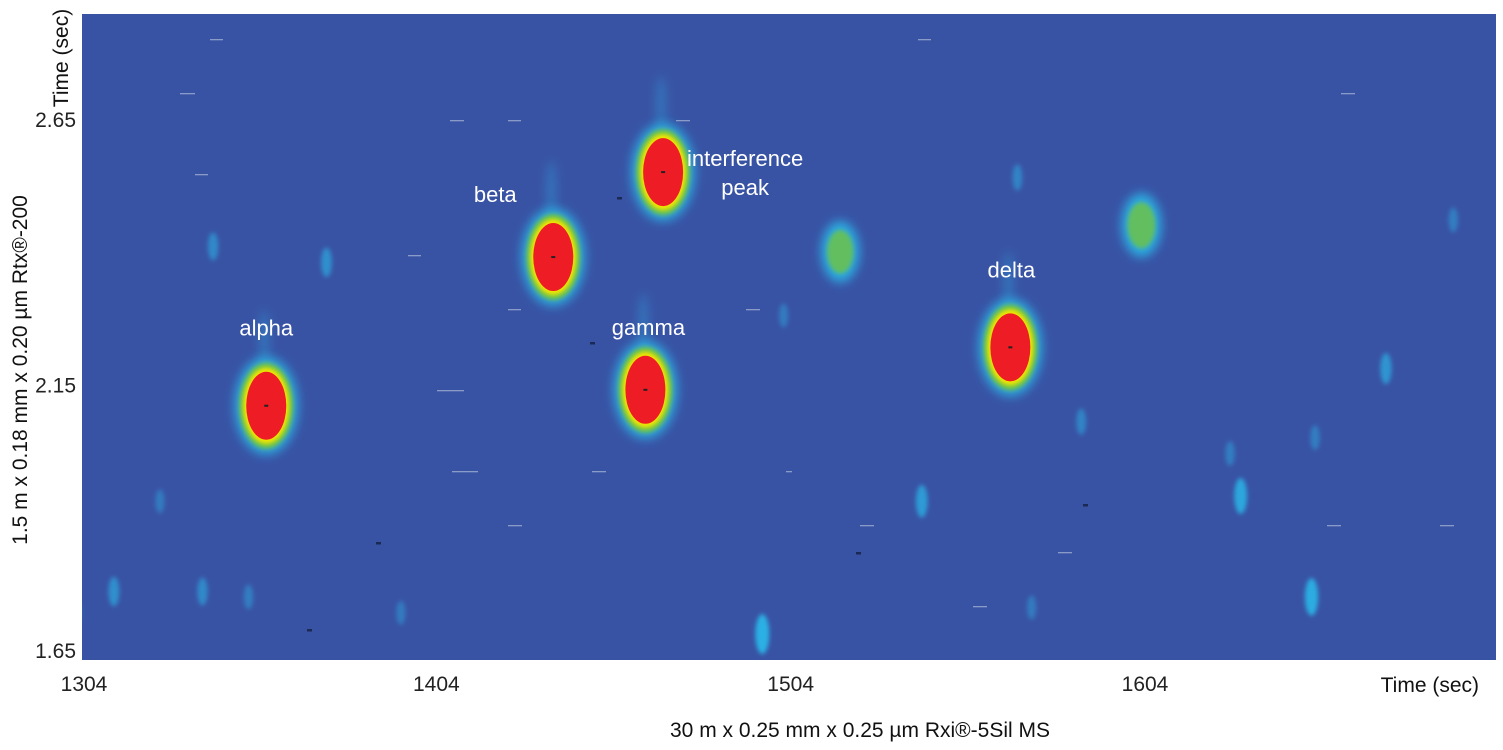 This screenshot has height=750, width=1503. Describe the element at coordinates (84, 684) in the screenshot. I see `x-tick-label: 1304` at that location.